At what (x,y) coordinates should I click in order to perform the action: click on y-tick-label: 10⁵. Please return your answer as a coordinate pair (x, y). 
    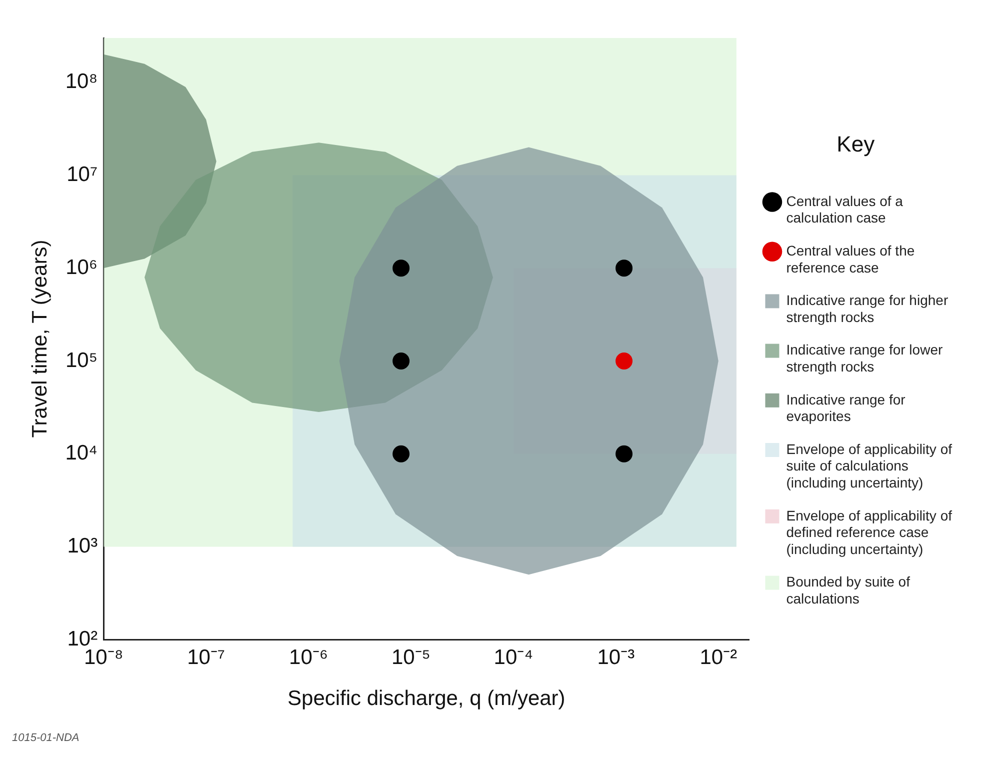
    Looking at the image, I should click on (82, 360).